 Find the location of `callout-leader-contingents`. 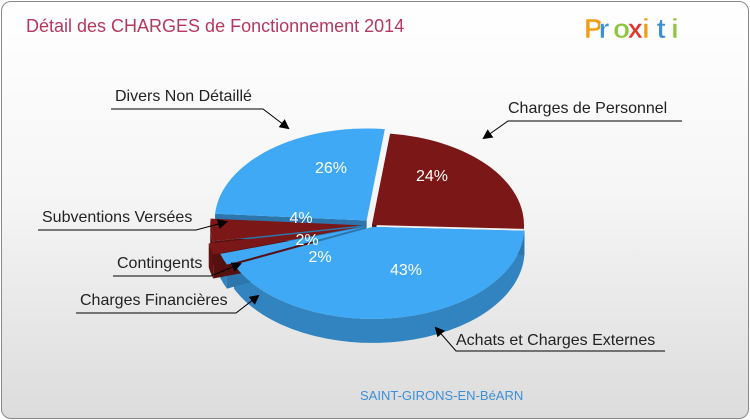

callout-leader-contingents is located at coordinates (177, 269).